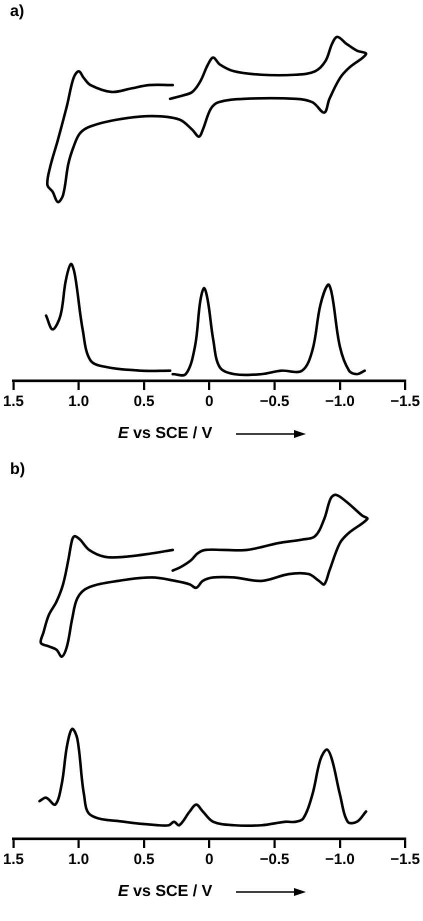  Describe the element at coordinates (17, 12) in the screenshot. I see `chart-title: a)` at that location.